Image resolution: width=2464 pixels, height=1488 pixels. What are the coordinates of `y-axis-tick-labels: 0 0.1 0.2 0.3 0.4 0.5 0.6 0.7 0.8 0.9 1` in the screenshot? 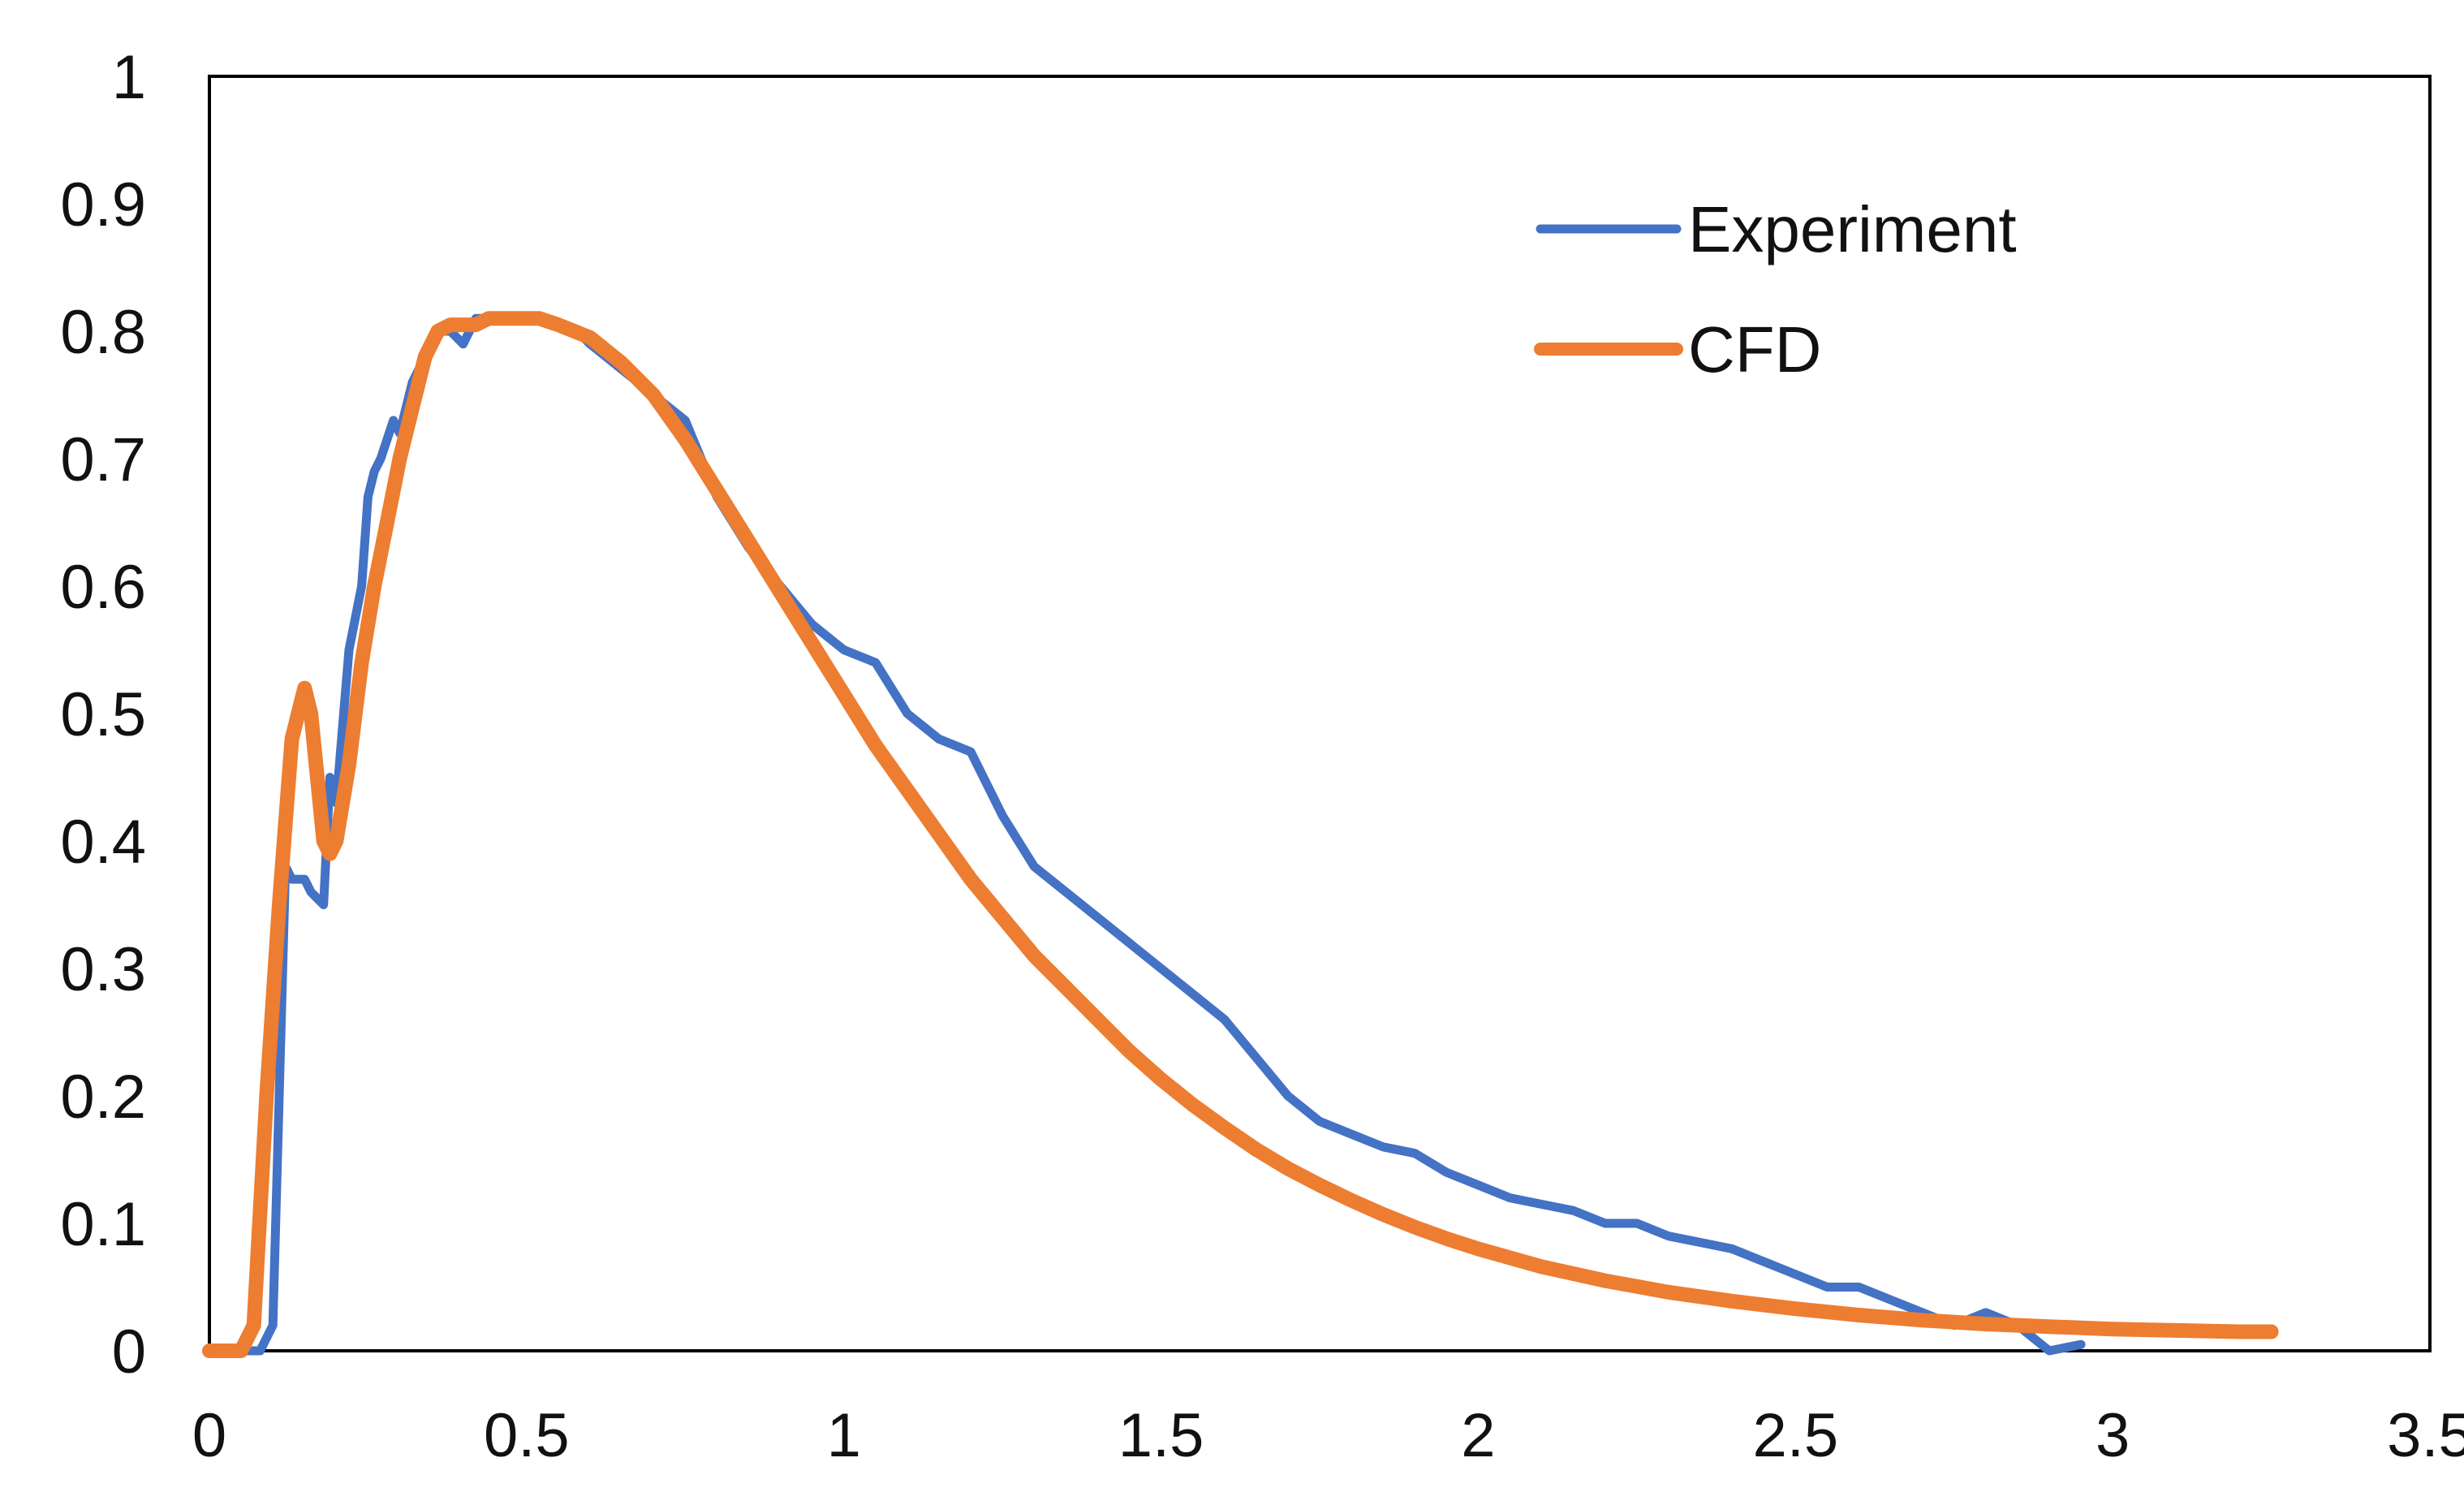 It's located at (103, 715).